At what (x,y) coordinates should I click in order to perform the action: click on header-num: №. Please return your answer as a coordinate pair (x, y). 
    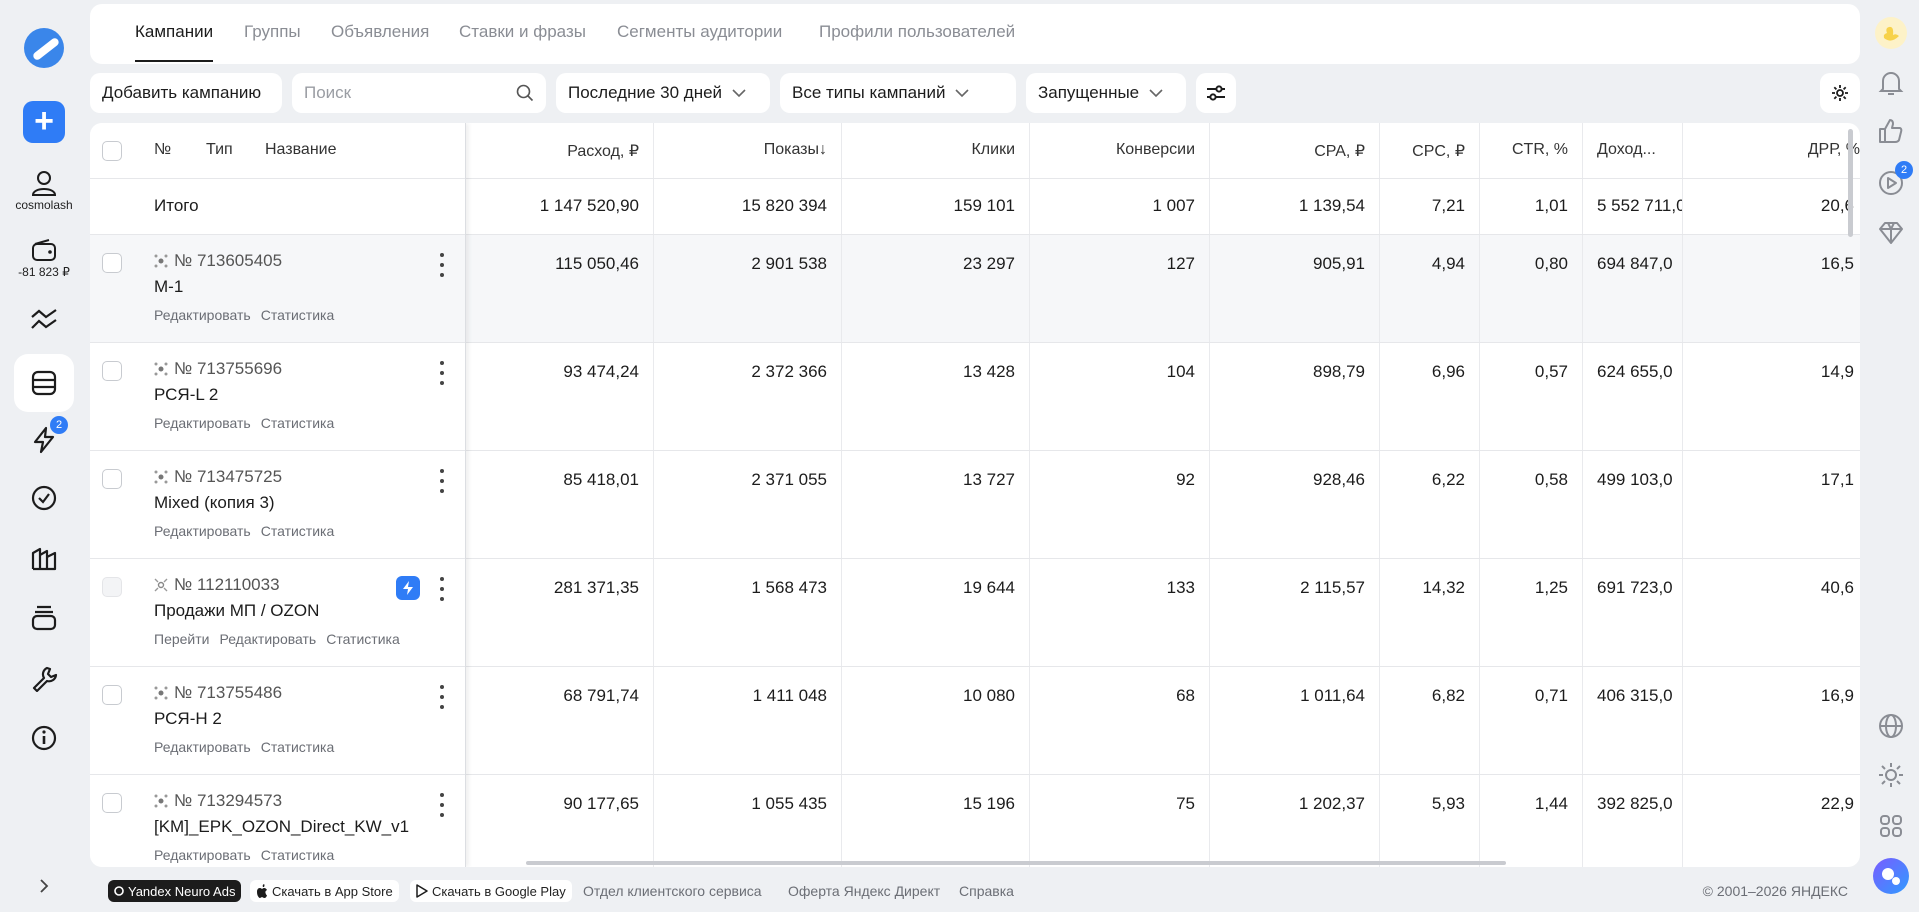
    Looking at the image, I should click on (163, 149).